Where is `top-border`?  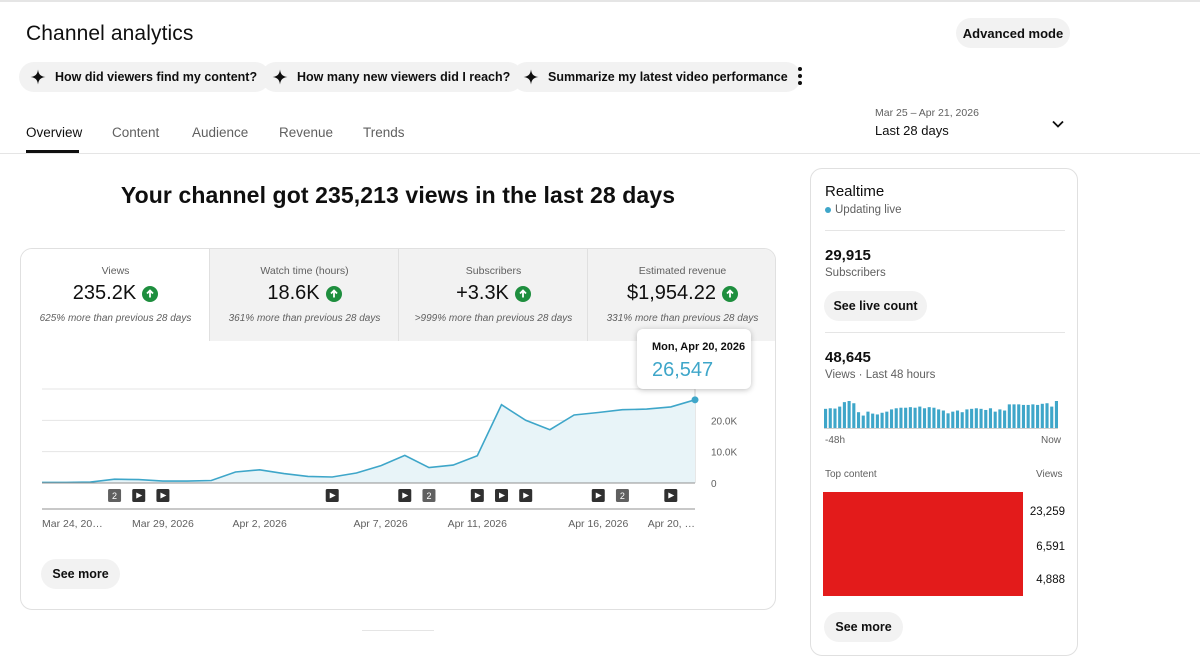
top-border is located at coordinates (600, 1).